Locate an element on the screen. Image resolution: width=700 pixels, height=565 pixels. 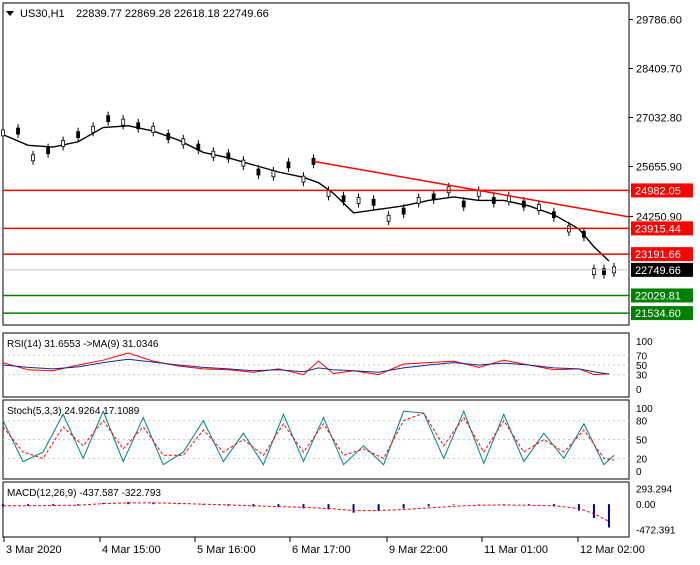
macd-label: MACD(12,26,9) -437.587 -322.793 is located at coordinates (84, 493).